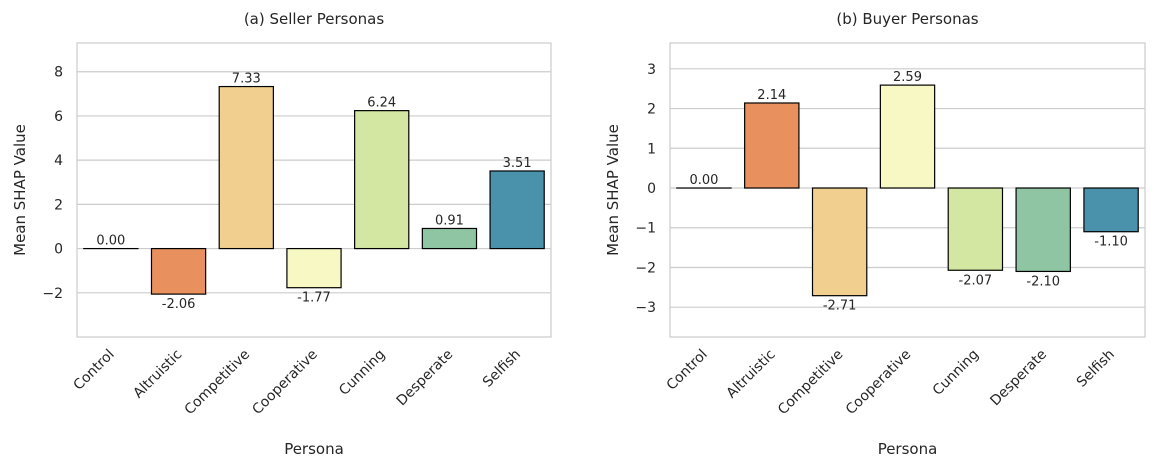 This screenshot has height=467, width=1154. Describe the element at coordinates (179, 304) in the screenshot. I see `data-label: -2.06` at that location.